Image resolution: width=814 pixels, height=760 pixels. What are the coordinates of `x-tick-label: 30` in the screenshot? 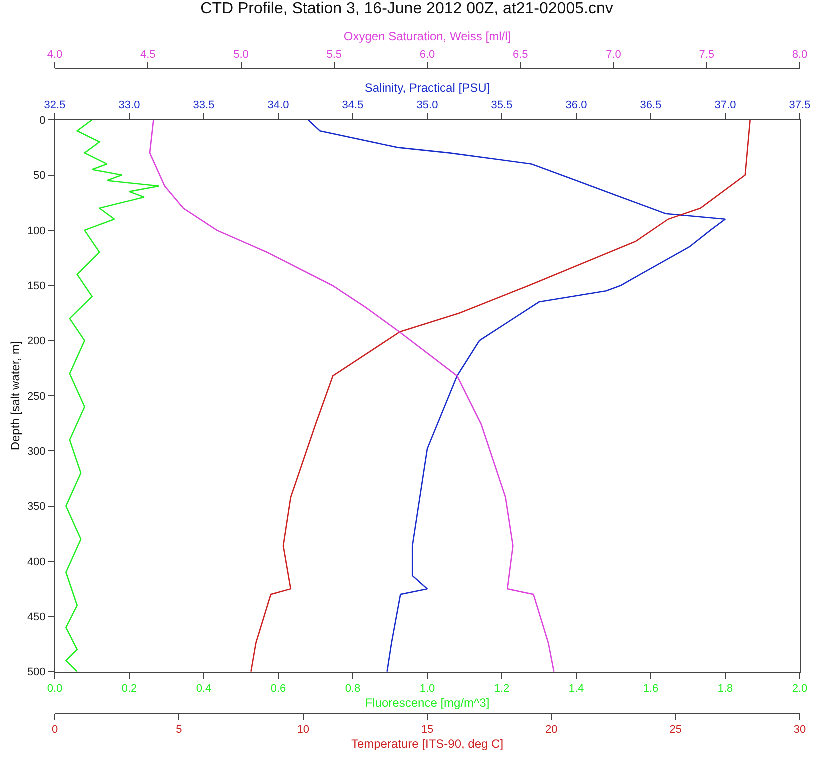 It's located at (800, 730).